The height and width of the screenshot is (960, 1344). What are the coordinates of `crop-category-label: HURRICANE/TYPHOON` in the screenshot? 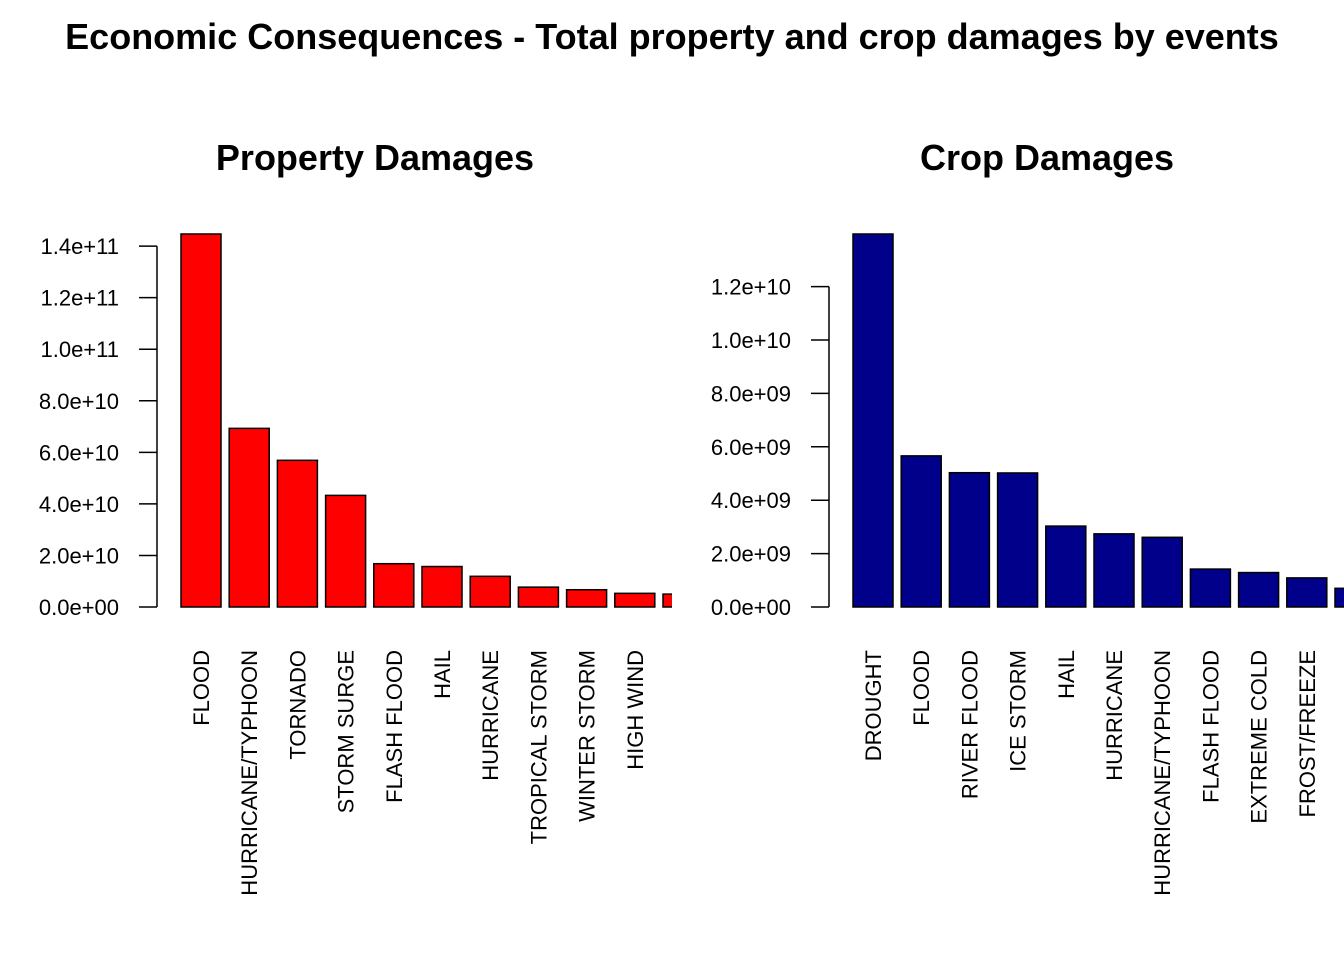 It's located at (1162, 773).